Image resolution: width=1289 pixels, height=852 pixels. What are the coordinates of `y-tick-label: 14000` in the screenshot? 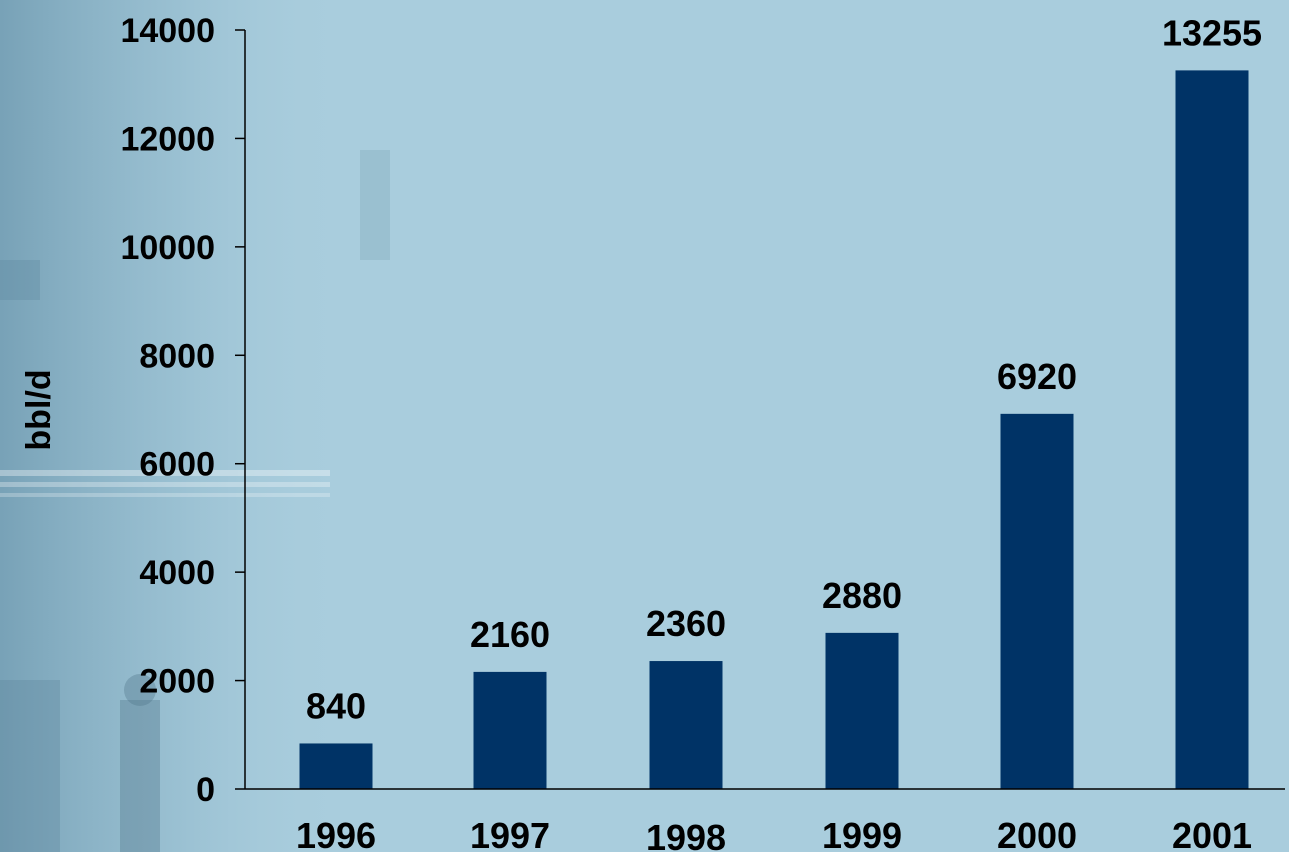 It's located at (167, 31).